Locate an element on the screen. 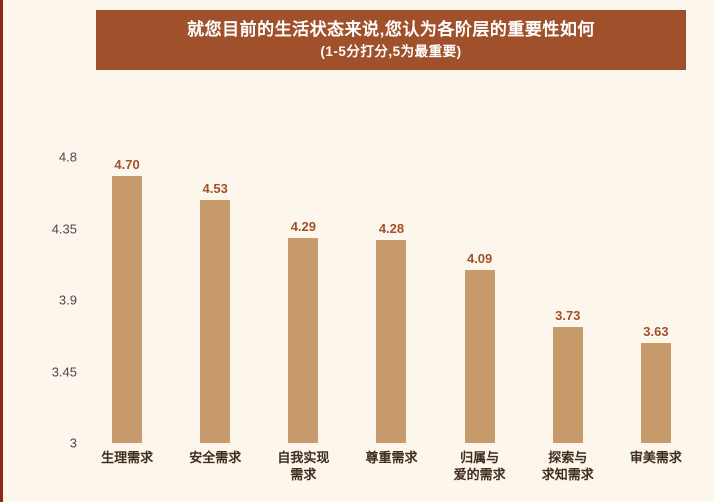 The image size is (714, 502). category-label: 自我实现 需求 is located at coordinates (303, 466).